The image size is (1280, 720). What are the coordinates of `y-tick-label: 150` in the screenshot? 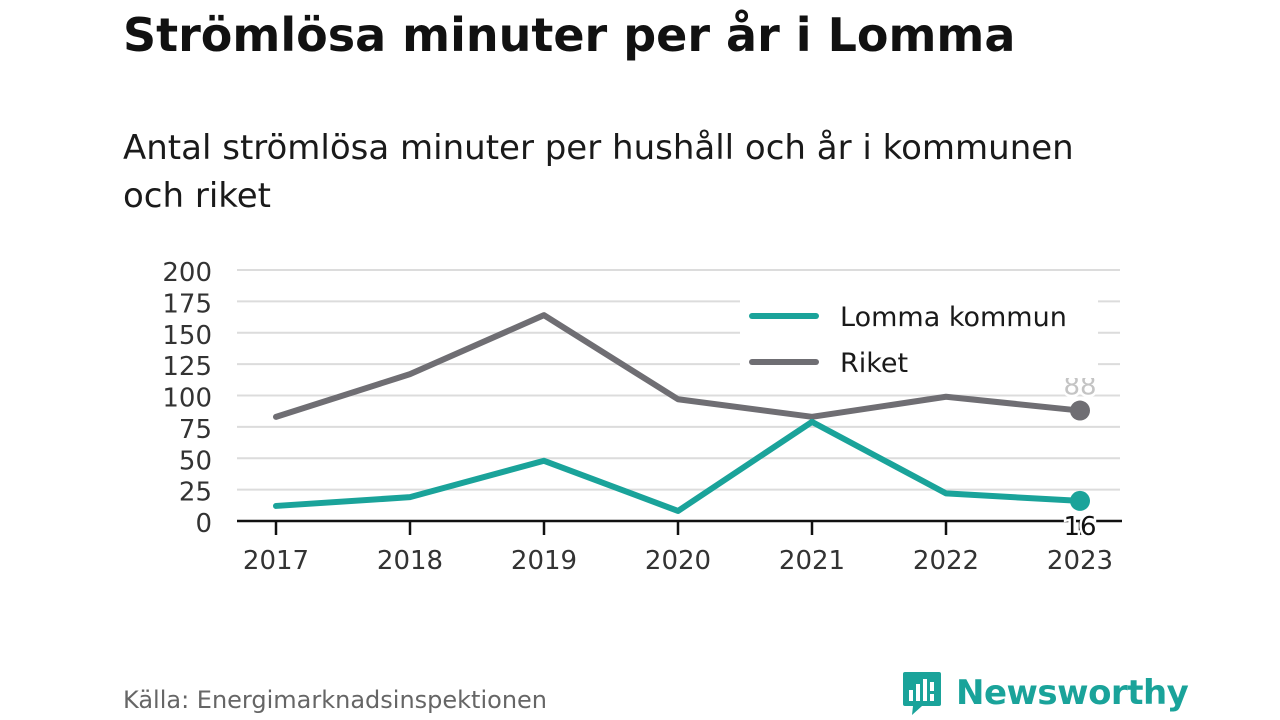 It's located at (187, 336).